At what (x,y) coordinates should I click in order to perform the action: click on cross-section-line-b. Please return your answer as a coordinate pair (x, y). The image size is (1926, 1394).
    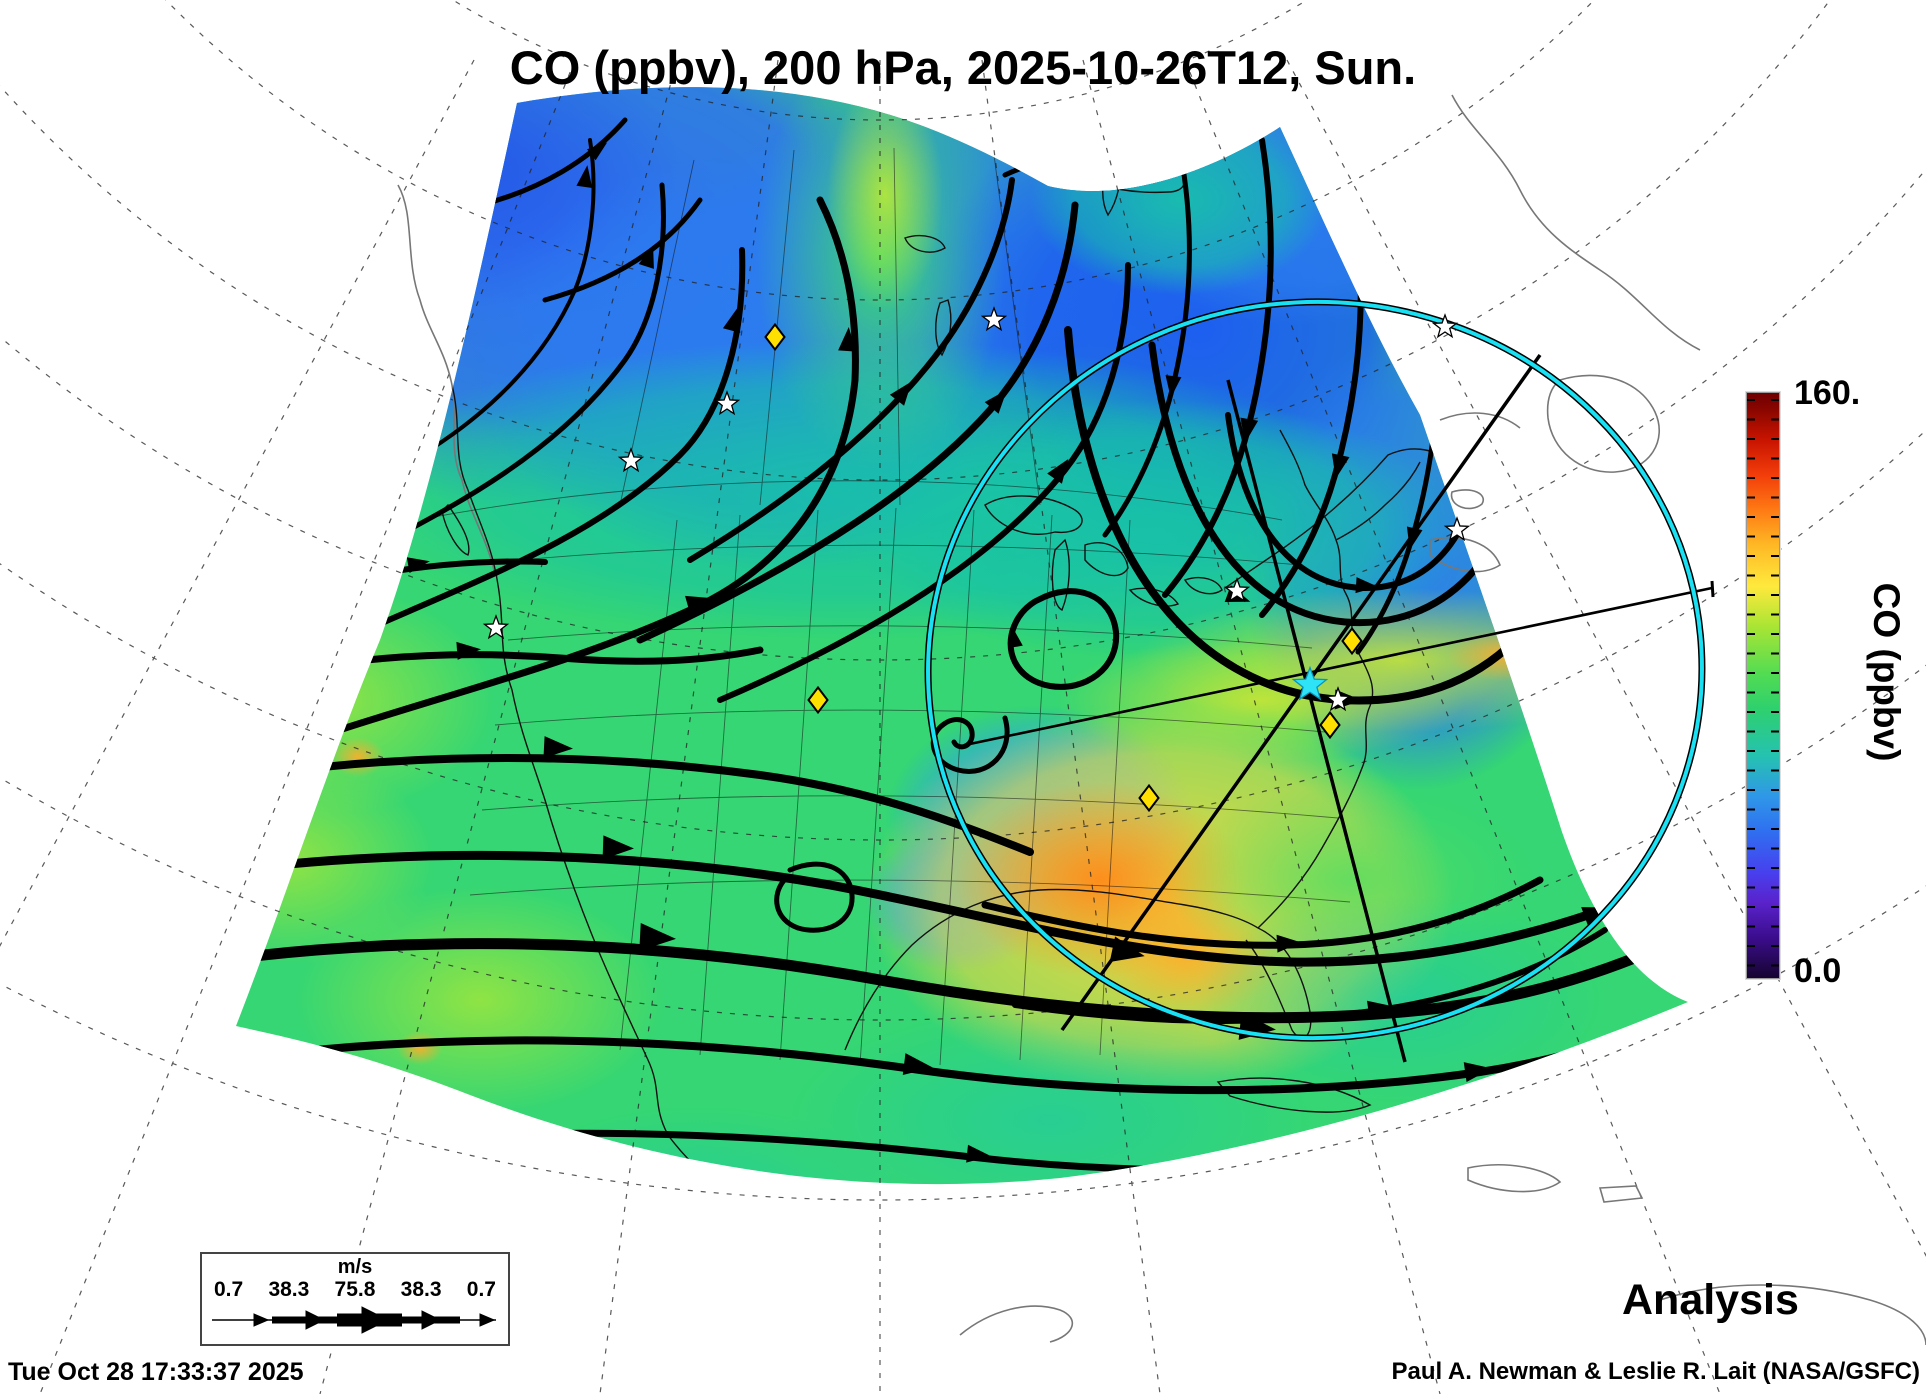
    Looking at the image, I should click on (1316, 721).